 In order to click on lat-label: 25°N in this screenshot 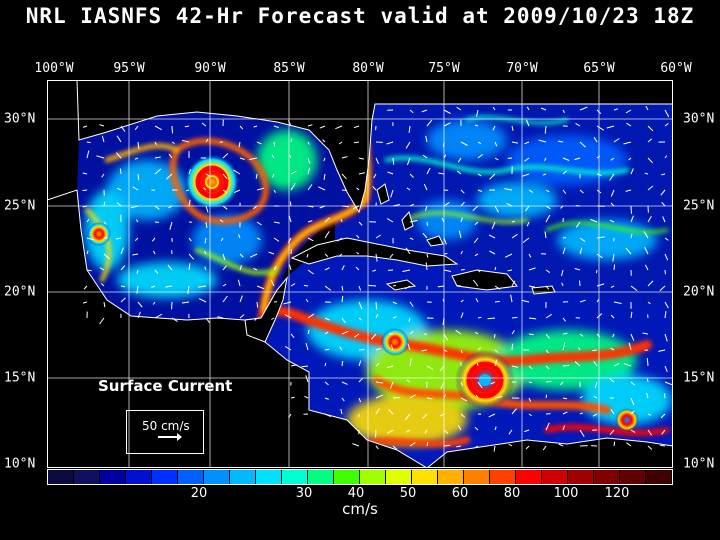, I will do `click(20, 206)`.